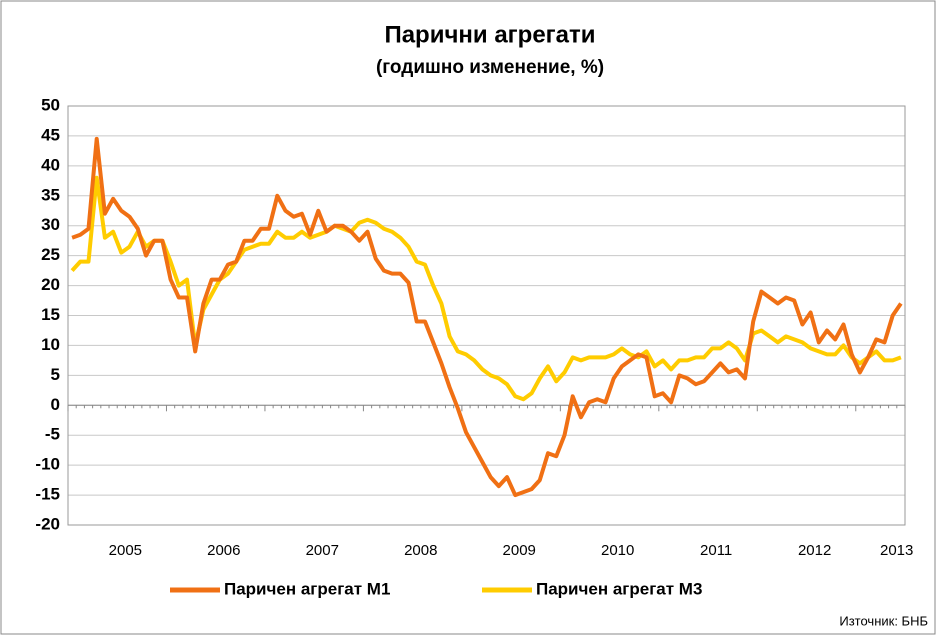 The height and width of the screenshot is (636, 937). What do you see at coordinates (50, 344) in the screenshot?
I see `y-tick-label: 10` at bounding box center [50, 344].